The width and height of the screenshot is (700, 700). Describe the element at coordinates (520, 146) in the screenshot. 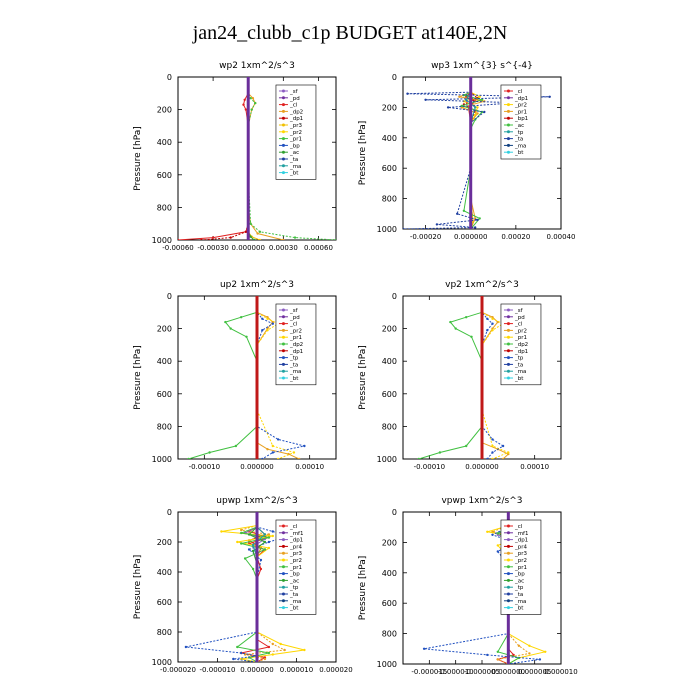

I see `legend-entry: _ma` at that location.